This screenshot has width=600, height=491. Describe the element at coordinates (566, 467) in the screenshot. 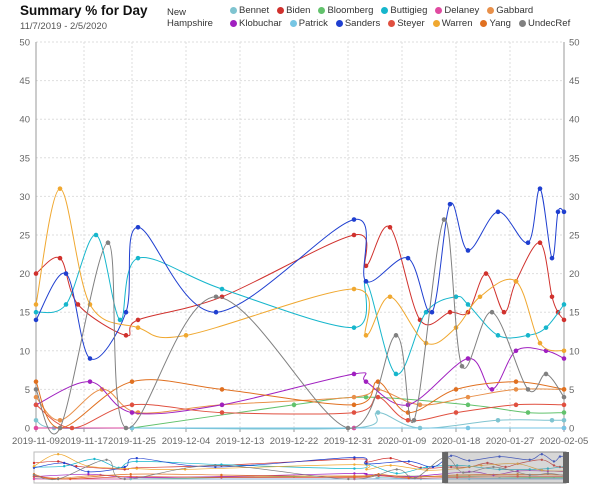

I see `navigator-handle-right` at that location.